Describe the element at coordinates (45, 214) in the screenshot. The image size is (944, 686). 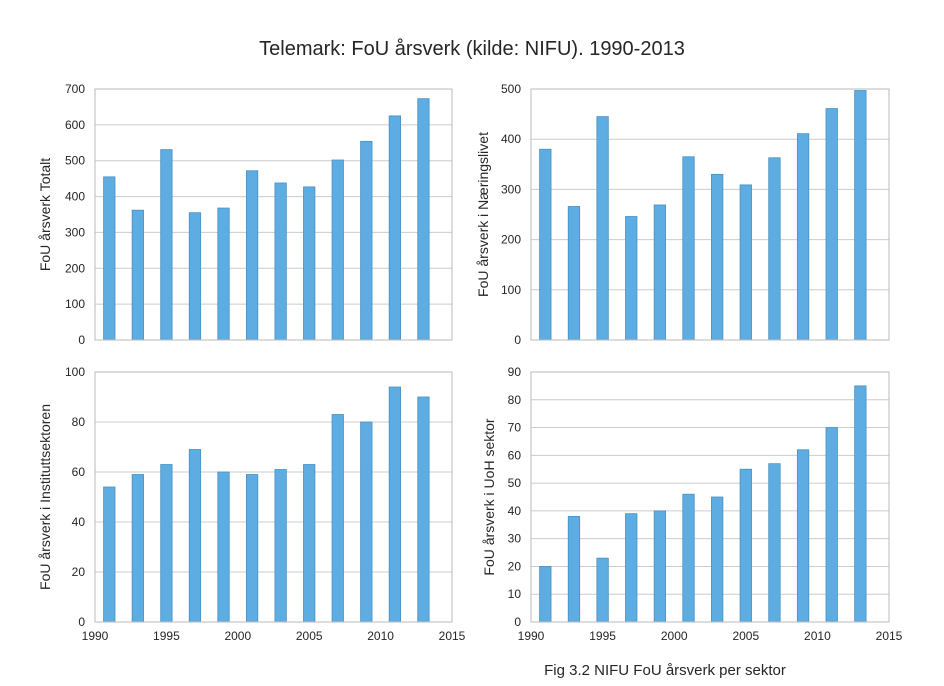
I see `y-axis-label: FoU årsverk Totalt` at that location.